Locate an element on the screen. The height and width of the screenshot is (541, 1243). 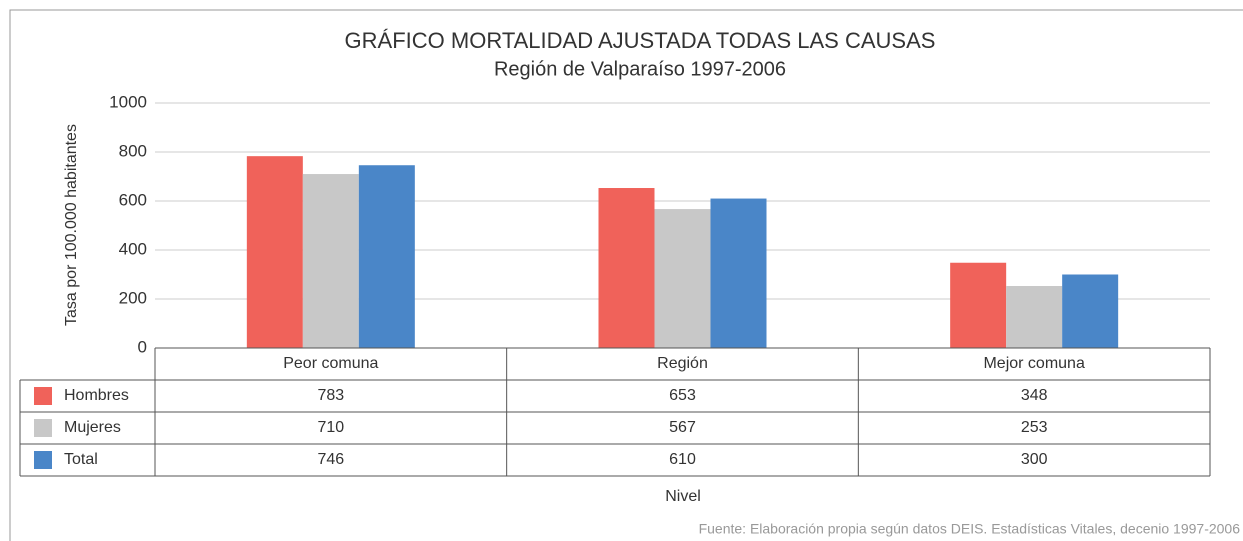
chart-subtitle: Región de Valparaíso 1997-2006 is located at coordinates (640, 69).